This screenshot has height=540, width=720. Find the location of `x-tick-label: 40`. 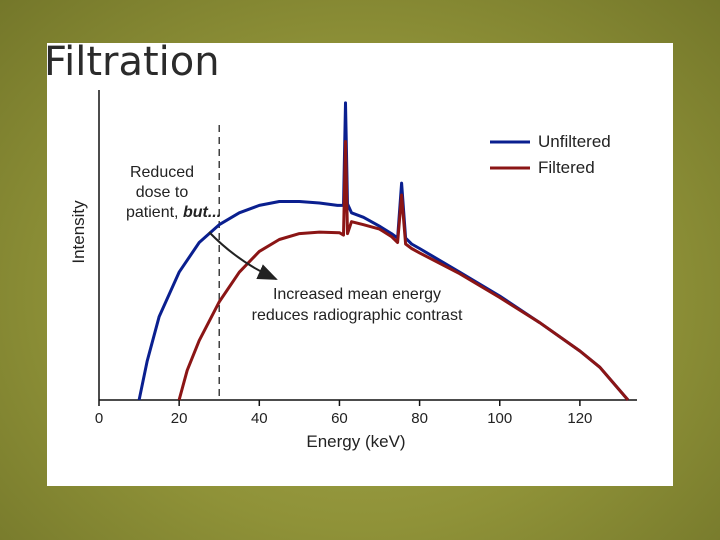

x-tick-label: 40 is located at coordinates (259, 418).